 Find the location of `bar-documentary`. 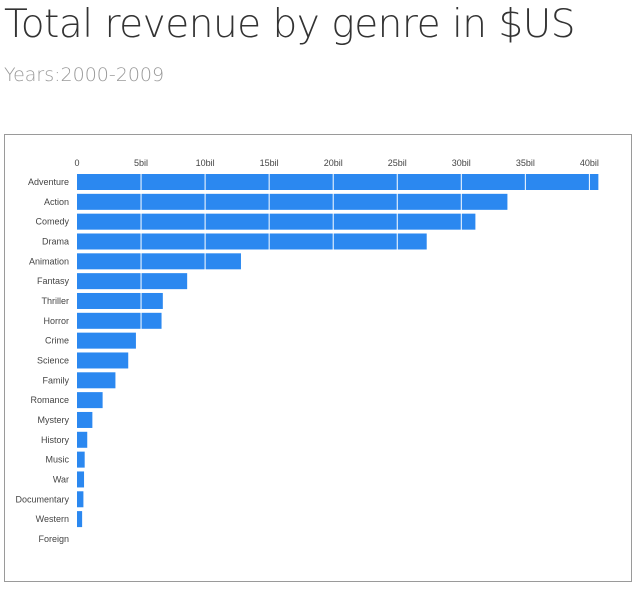

bar-documentary is located at coordinates (80, 499).